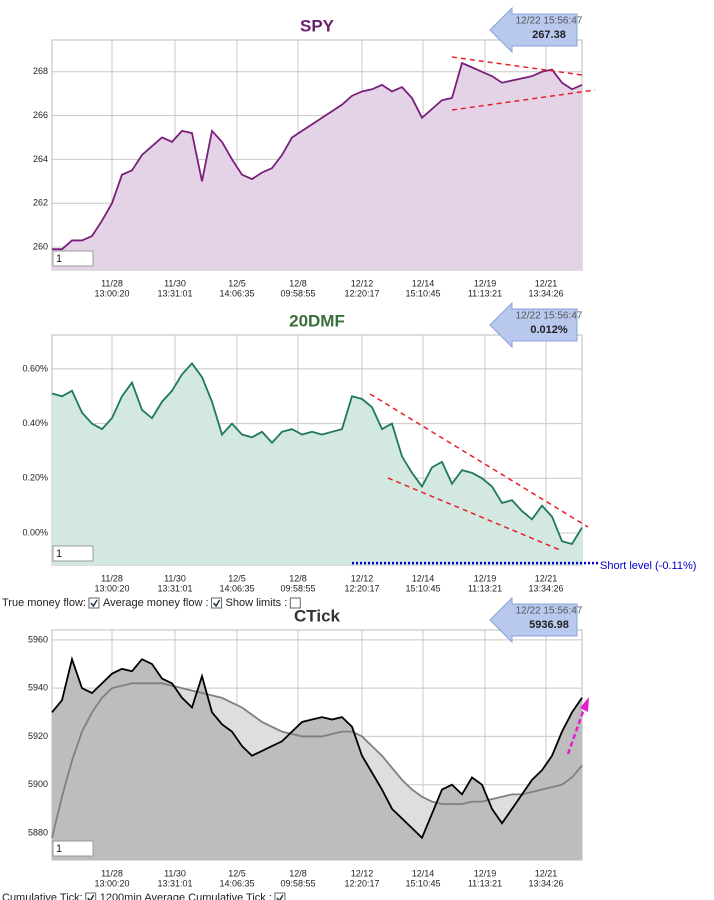  I want to click on y-tick-label: 5920, so click(38, 736).